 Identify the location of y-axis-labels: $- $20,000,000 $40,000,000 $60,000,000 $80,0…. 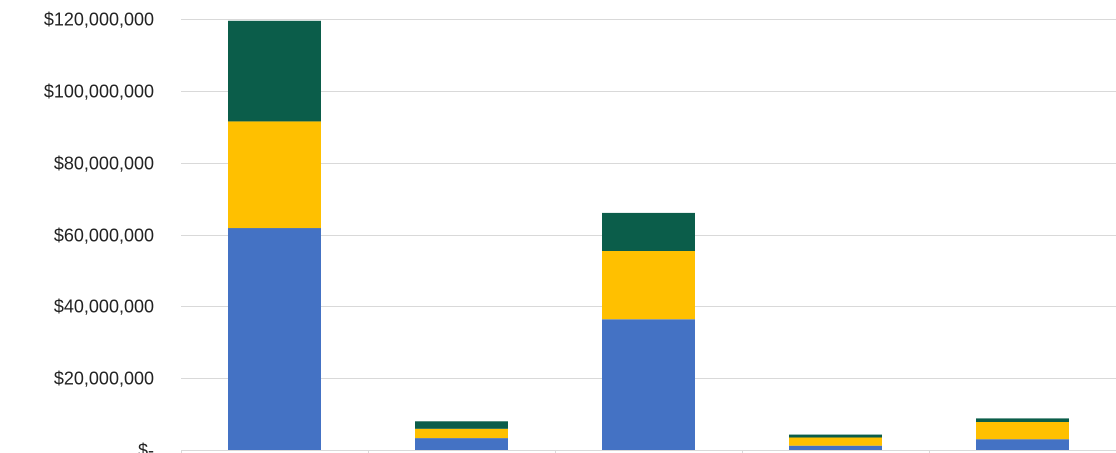
(99, 231).